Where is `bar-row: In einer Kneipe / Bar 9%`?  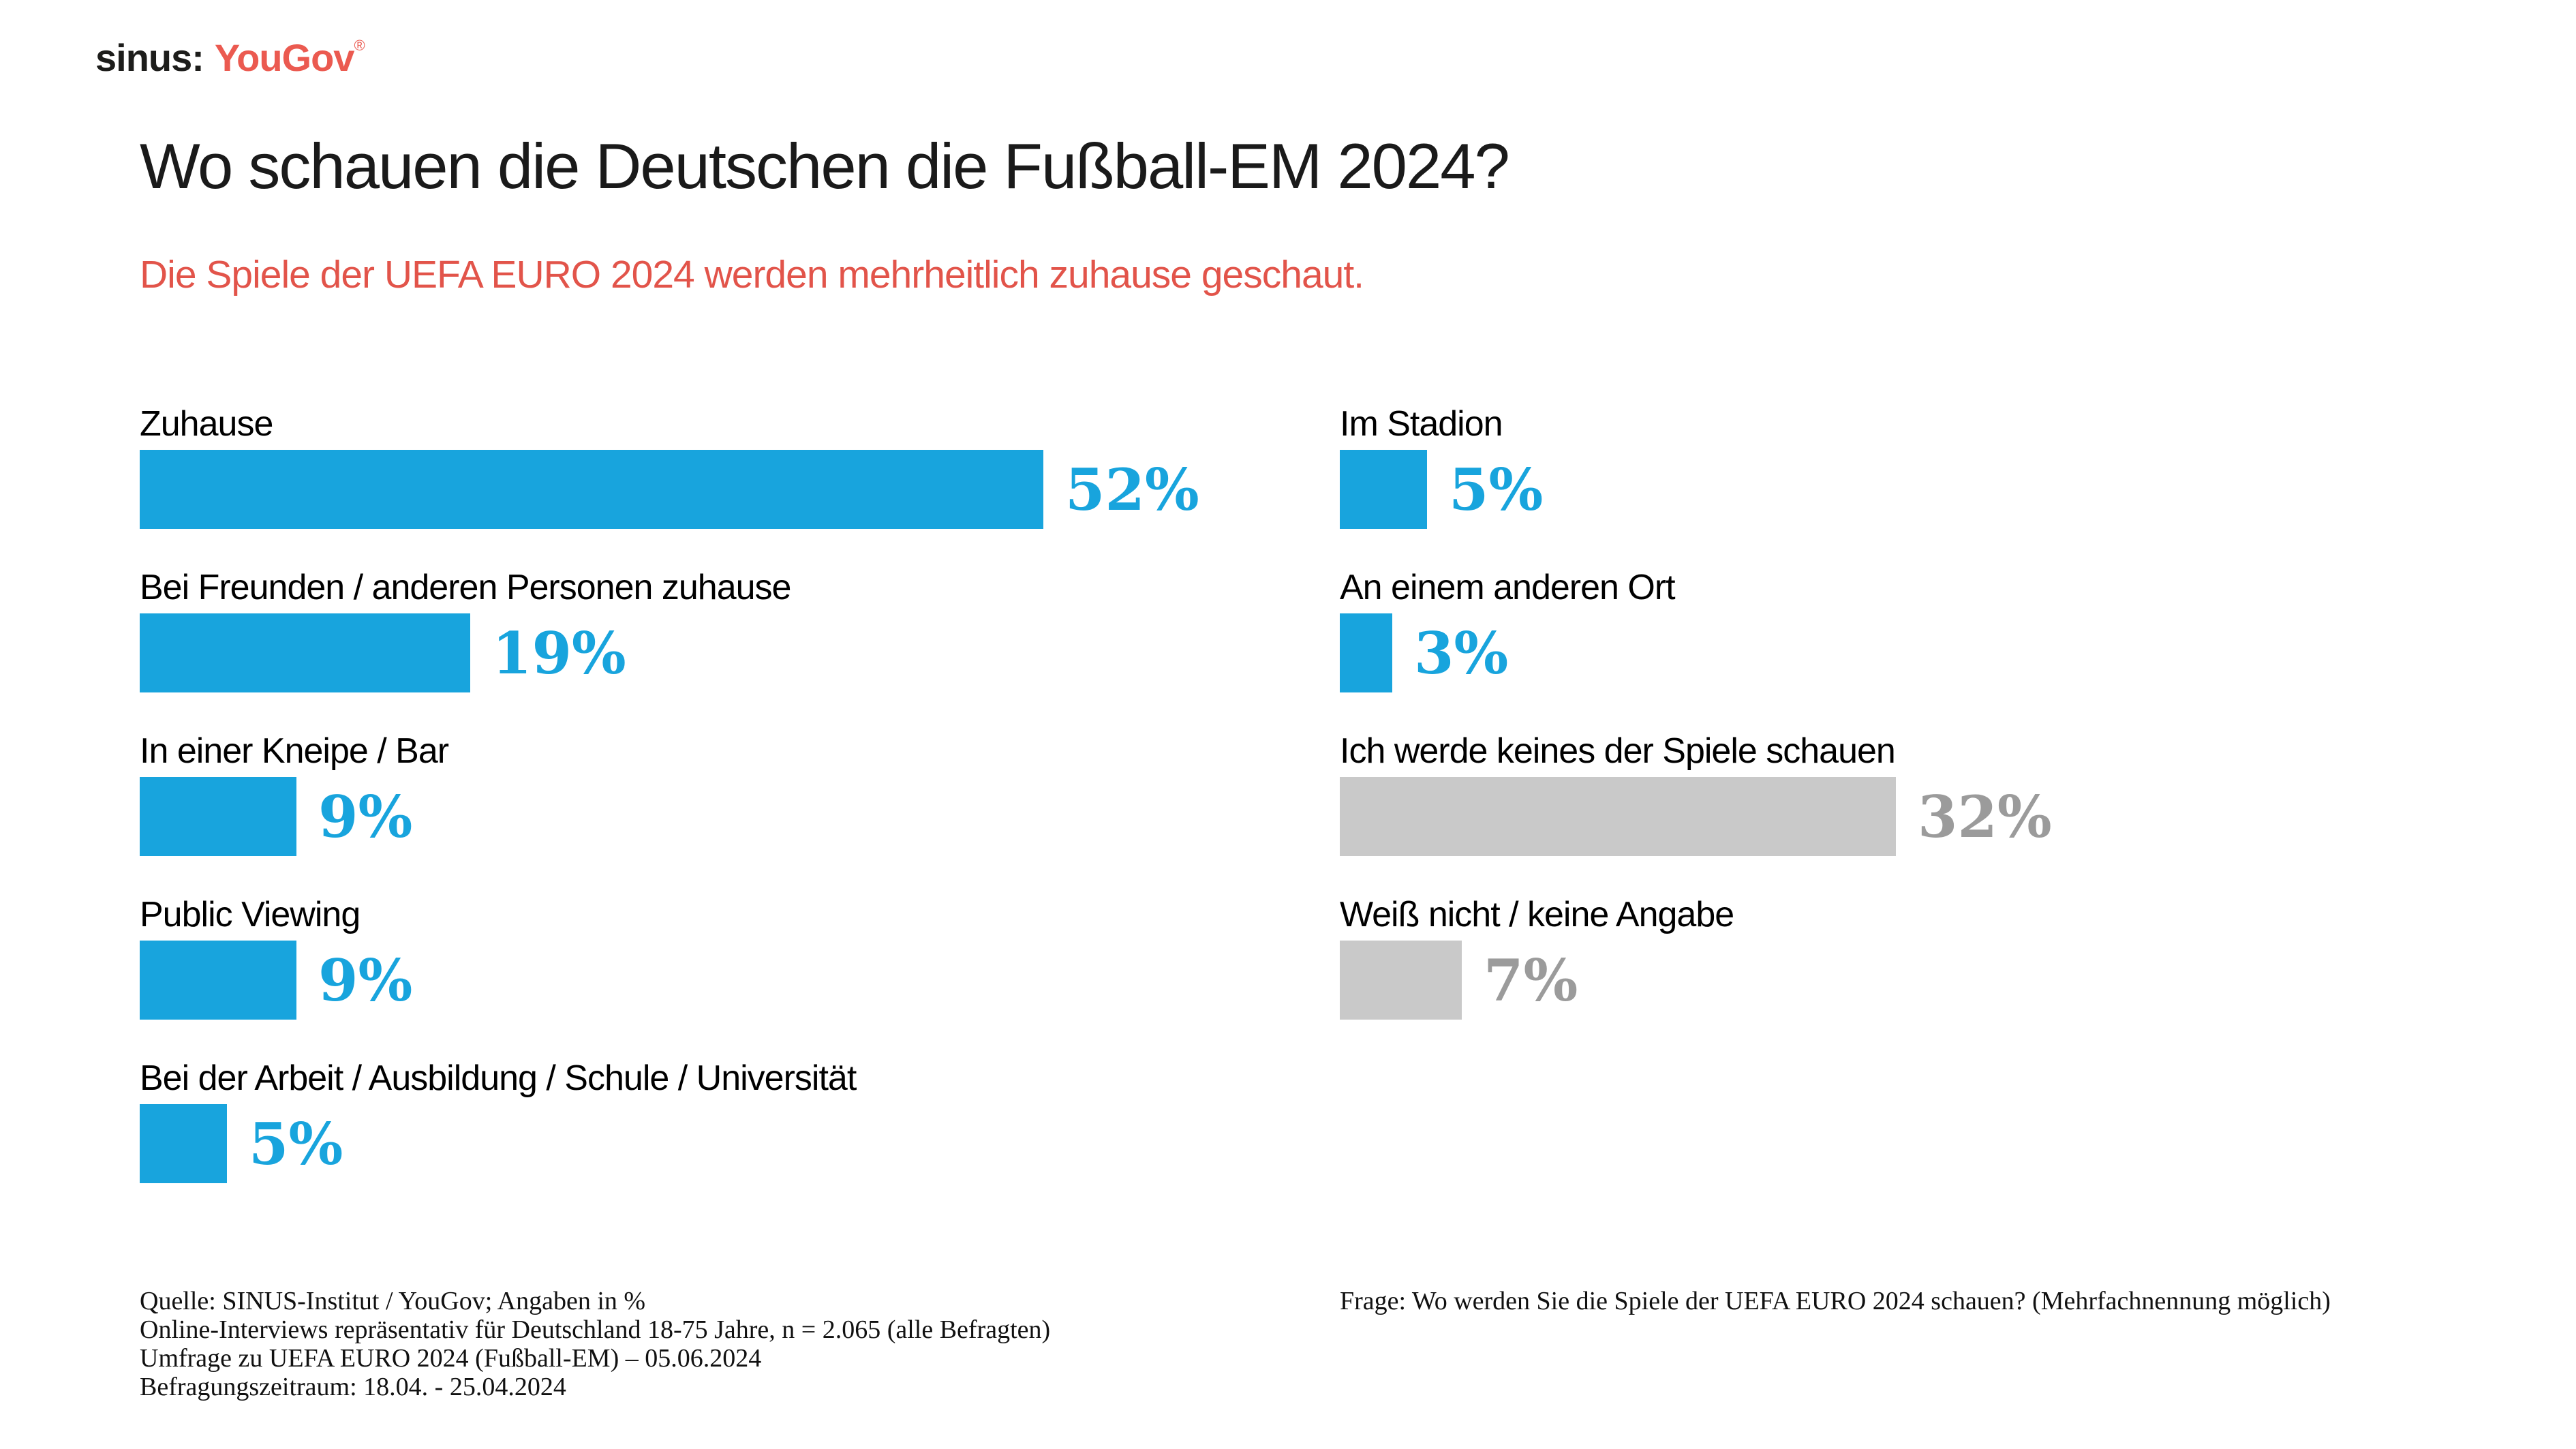 bar-row: In einer Kneipe / Bar 9% is located at coordinates (739, 793).